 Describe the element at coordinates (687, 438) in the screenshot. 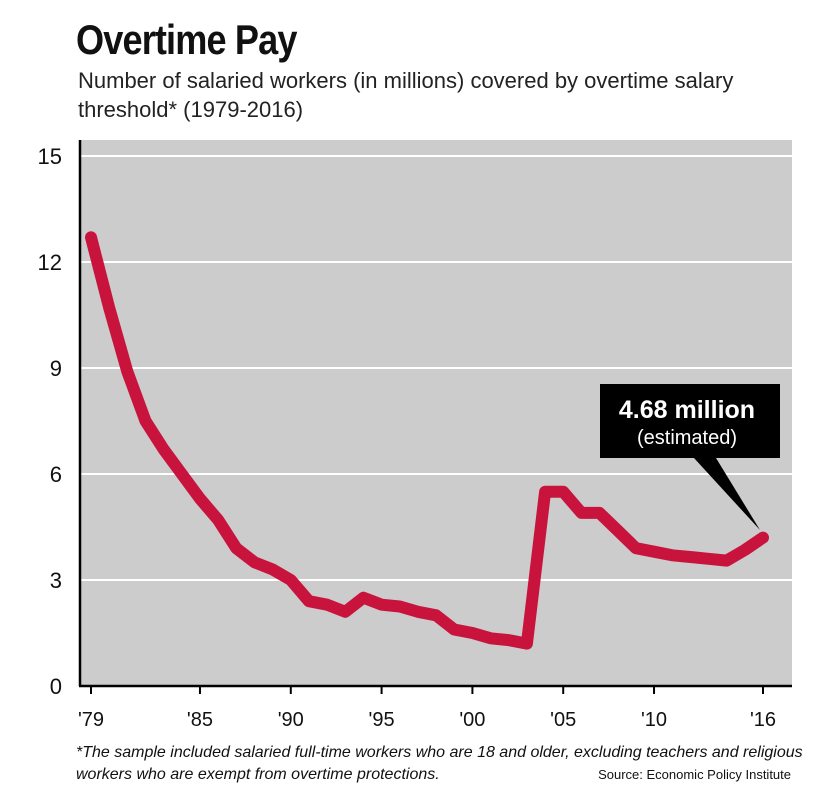

I see `callout-note: (estimated)` at that location.